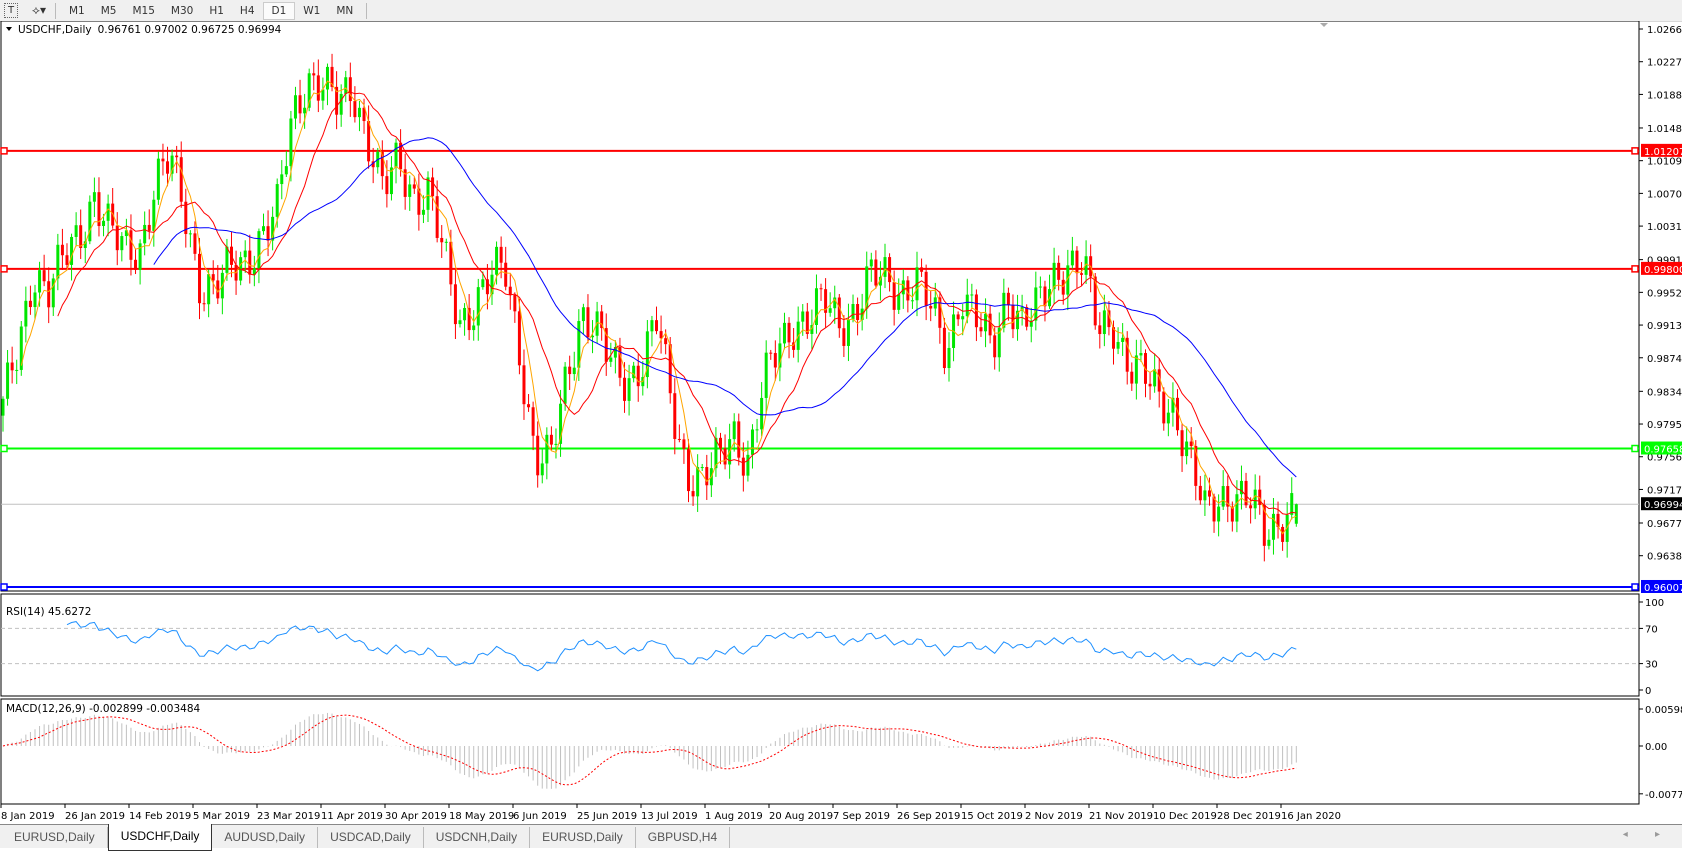 The height and width of the screenshot is (851, 1682). I want to click on date-tick-label: 26 Sep 2019, so click(928, 816).